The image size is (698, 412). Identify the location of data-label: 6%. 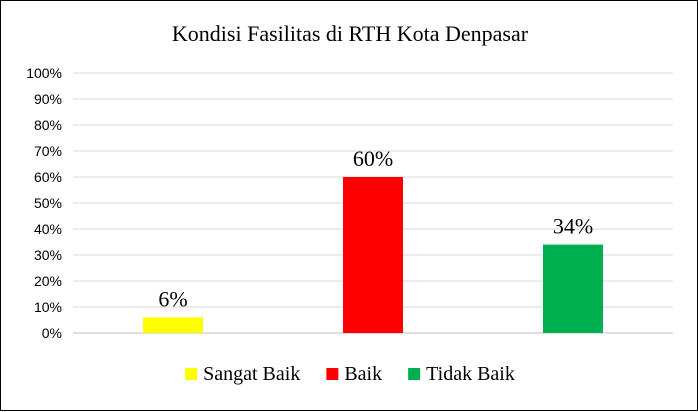
(172, 298).